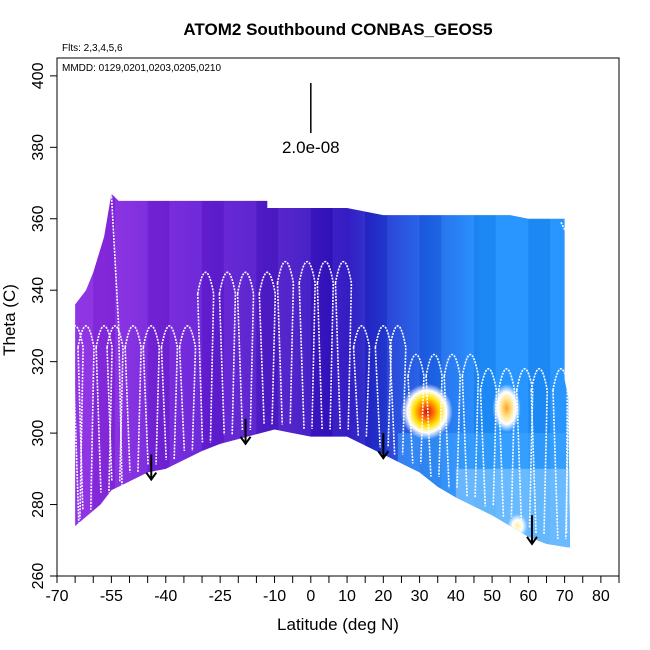  I want to click on x-tick-label: 10, so click(347, 596).